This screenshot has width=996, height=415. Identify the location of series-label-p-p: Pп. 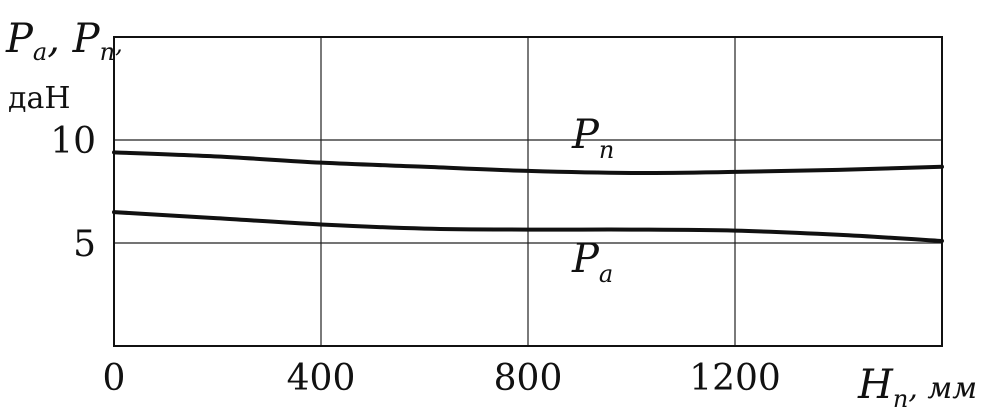
(592, 138).